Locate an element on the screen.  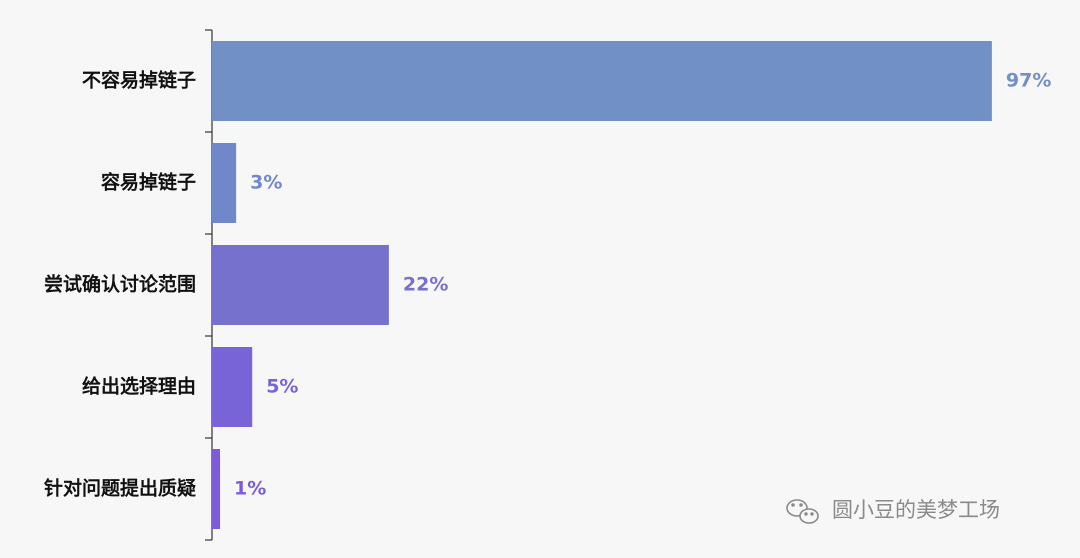
wechat-icon is located at coordinates (802, 511).